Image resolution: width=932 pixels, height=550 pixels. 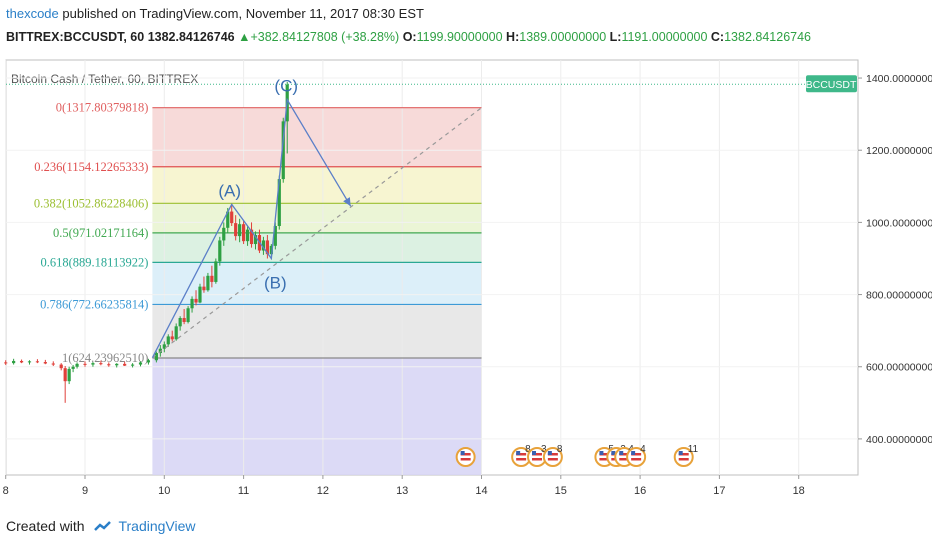 I want to click on up-arrow-icon: ▲, so click(x=244, y=37).